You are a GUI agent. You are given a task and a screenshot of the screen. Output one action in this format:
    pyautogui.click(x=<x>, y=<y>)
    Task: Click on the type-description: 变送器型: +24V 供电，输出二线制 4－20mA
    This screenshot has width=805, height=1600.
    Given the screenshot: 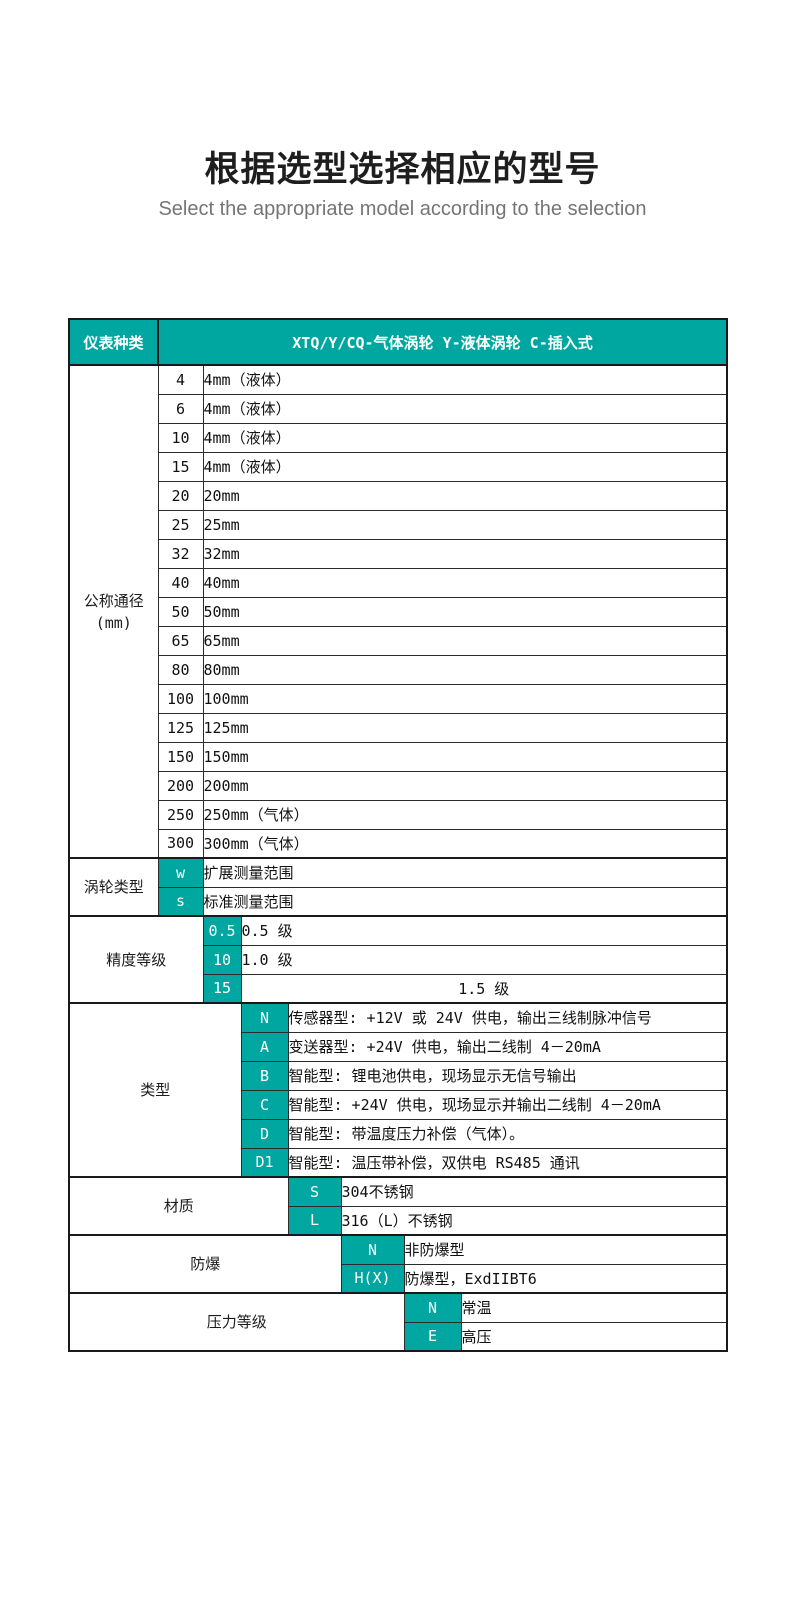 What is the action you would take?
    pyautogui.click(x=507, y=1046)
    